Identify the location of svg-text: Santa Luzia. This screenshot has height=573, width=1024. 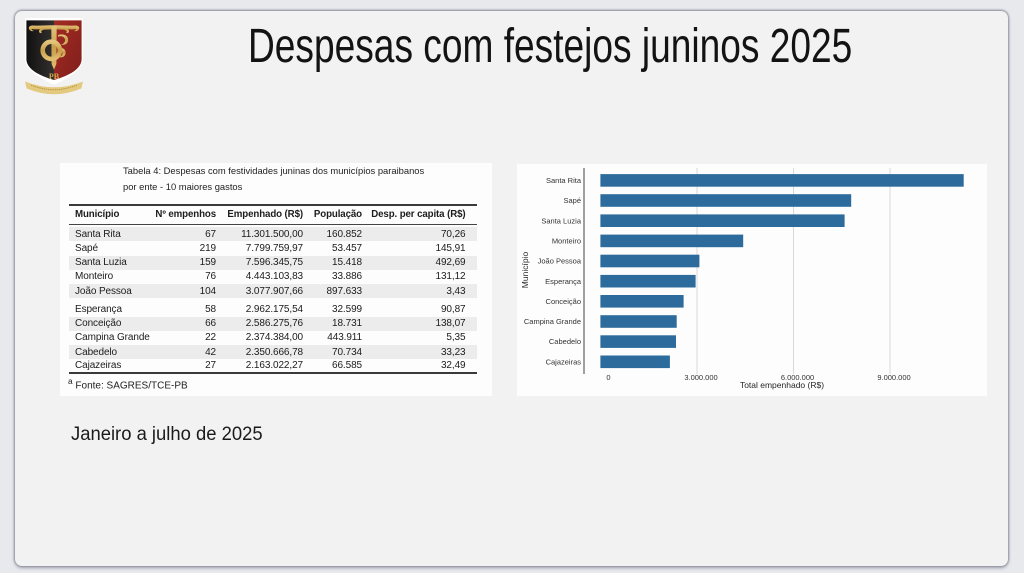
(561, 220).